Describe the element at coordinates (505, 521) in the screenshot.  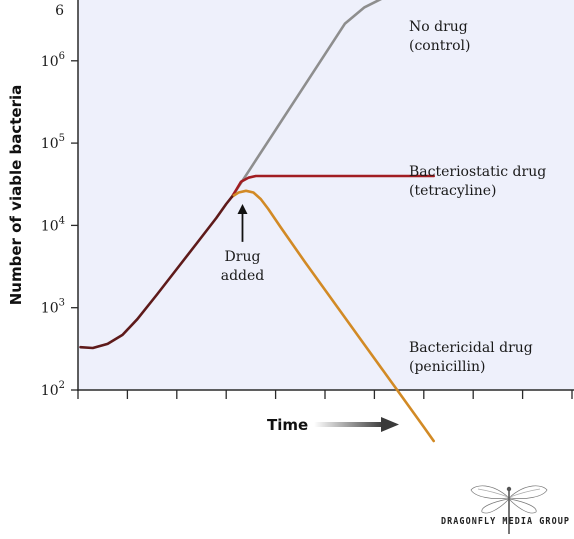
I see `logo-text: DRAGONFLY MEDIA GROUP` at that location.